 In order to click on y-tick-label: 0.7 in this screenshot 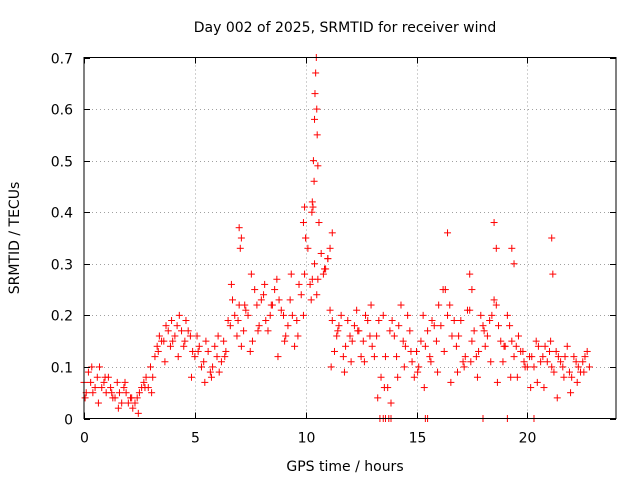, I will do `click(62, 60)`.